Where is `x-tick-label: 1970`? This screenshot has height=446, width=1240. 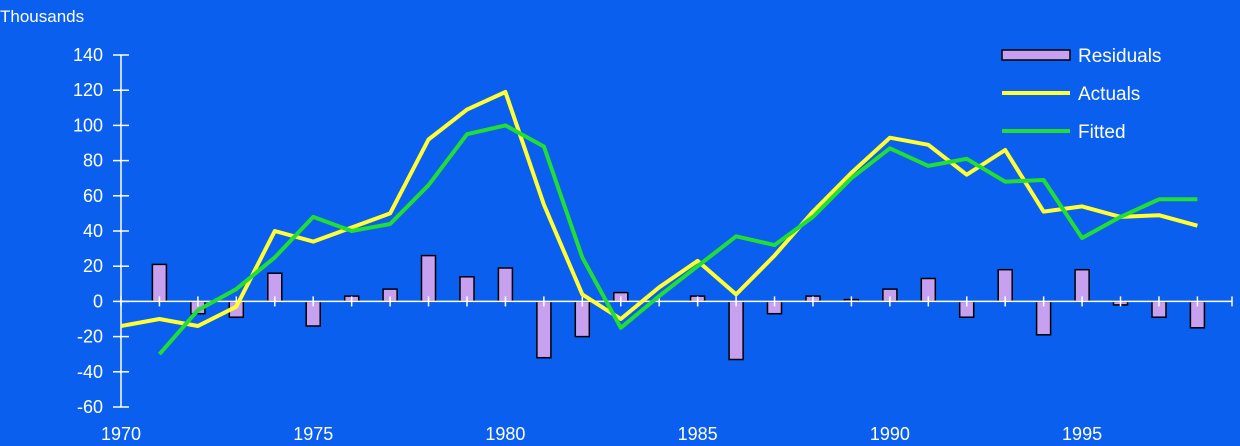 x-tick-label: 1970 is located at coordinates (121, 434).